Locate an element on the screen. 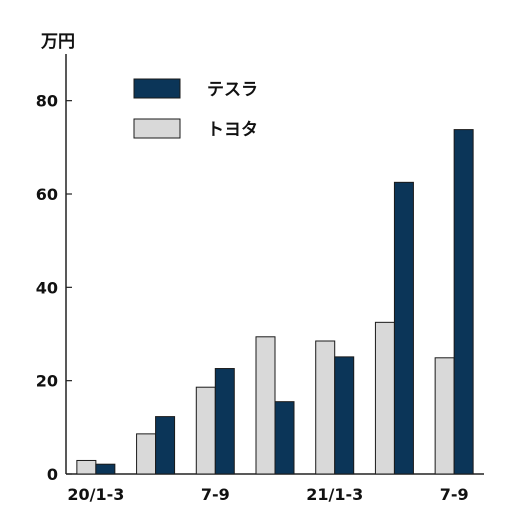 This screenshot has width=517, height=528. y-axis-unit-label: 万円 is located at coordinates (57, 42).